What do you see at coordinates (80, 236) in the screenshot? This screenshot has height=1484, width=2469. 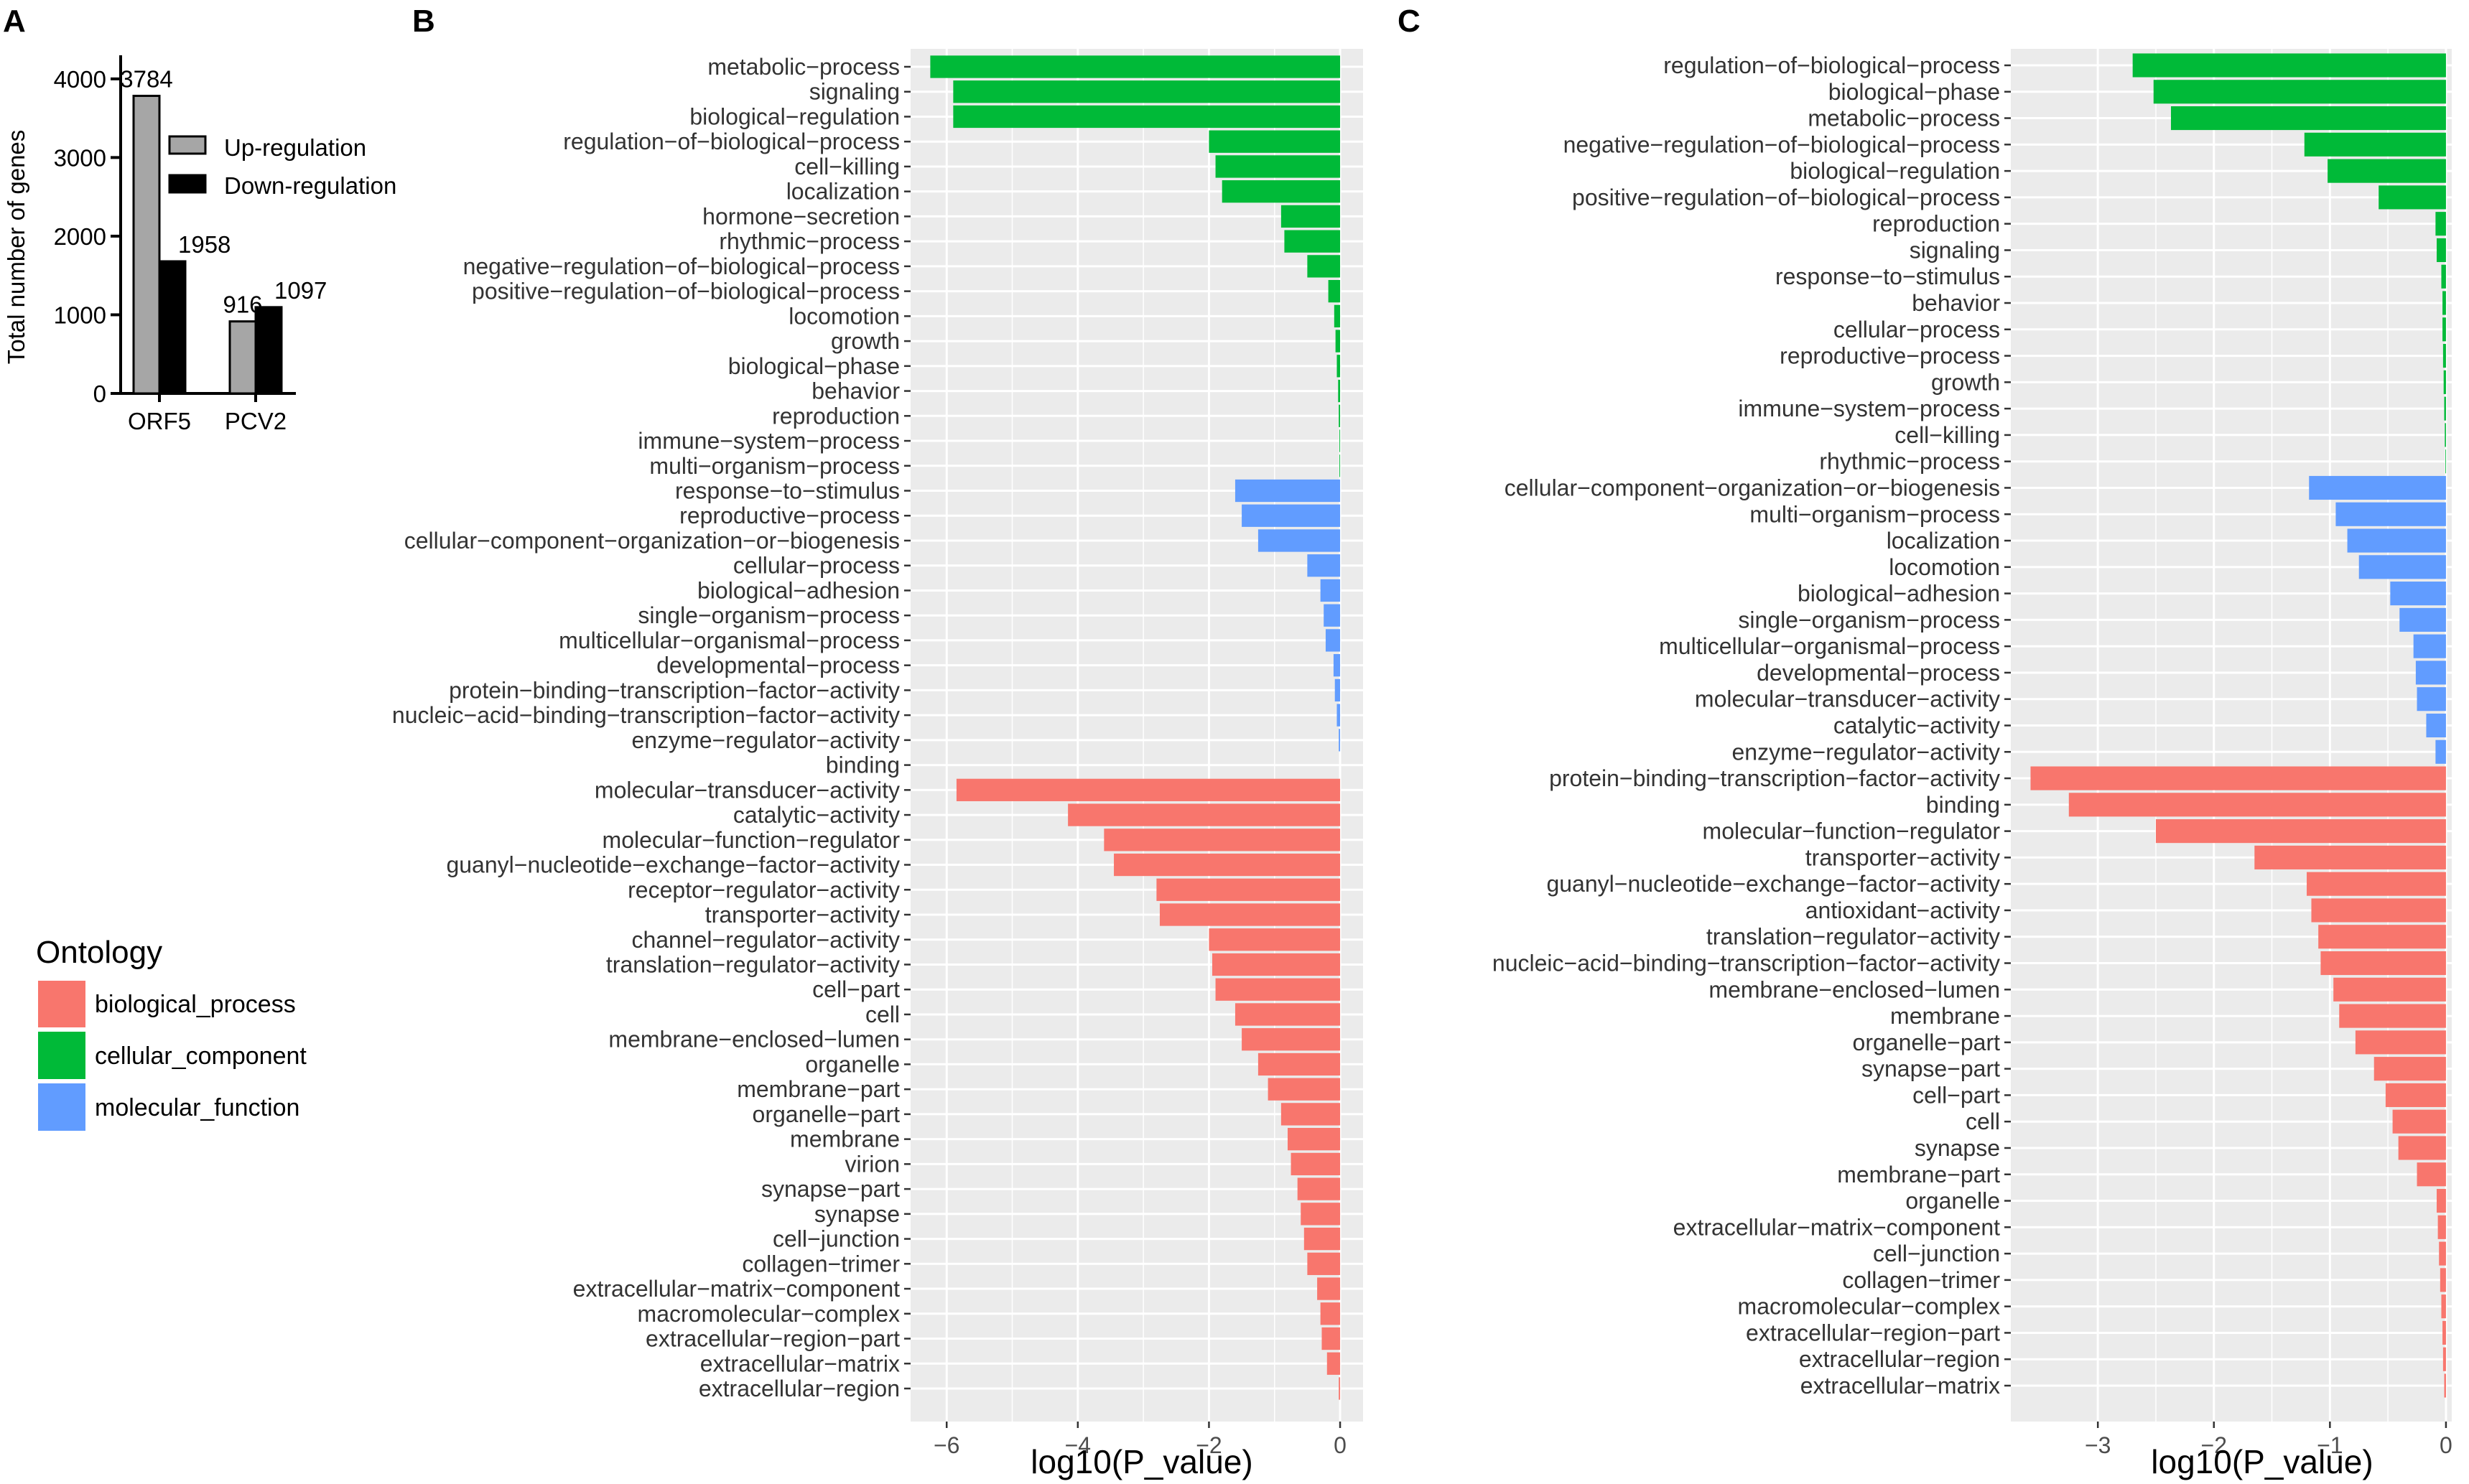 I see `panel-a-y-tick-label: 2000` at bounding box center [80, 236].